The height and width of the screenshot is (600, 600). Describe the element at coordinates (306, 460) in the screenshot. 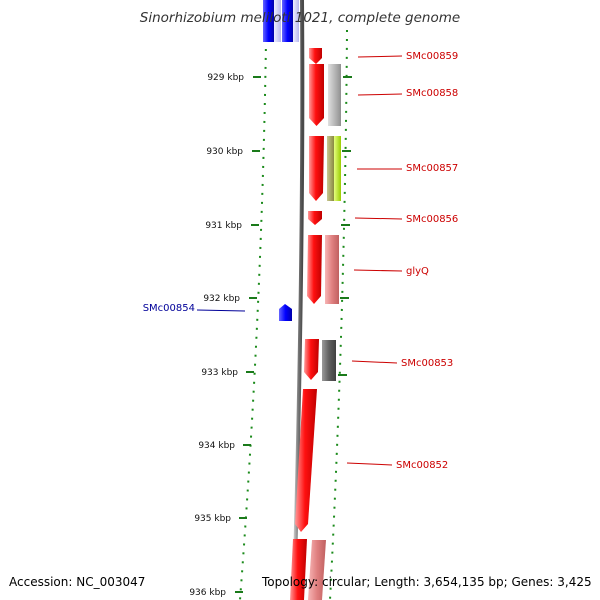

I see `gene-SMc00852` at that location.